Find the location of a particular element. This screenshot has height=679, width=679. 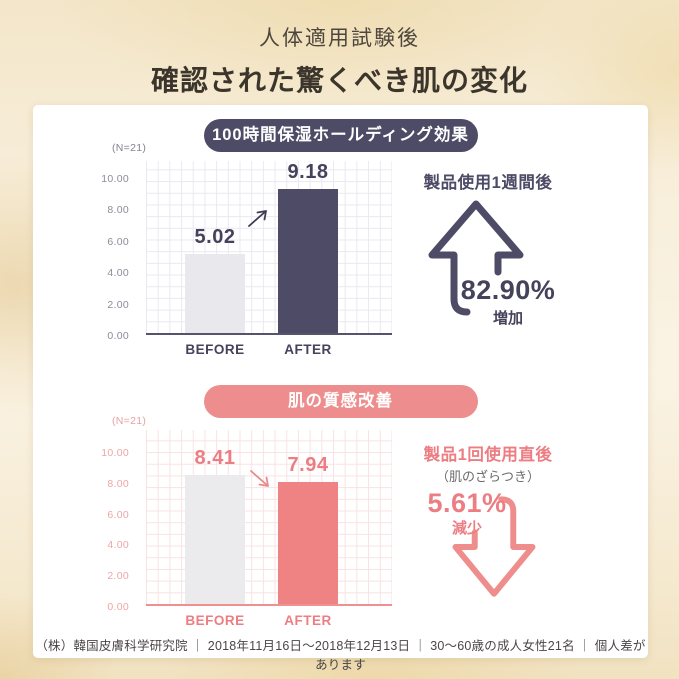

chart2-percent-value: 5.61% is located at coordinates (467, 503).